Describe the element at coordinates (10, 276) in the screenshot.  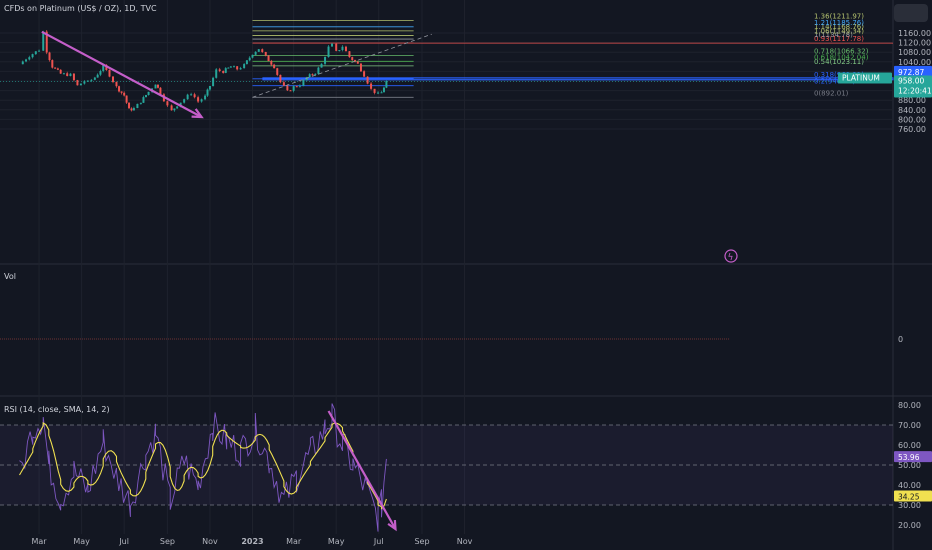
I see `volume-label: Vol` at that location.